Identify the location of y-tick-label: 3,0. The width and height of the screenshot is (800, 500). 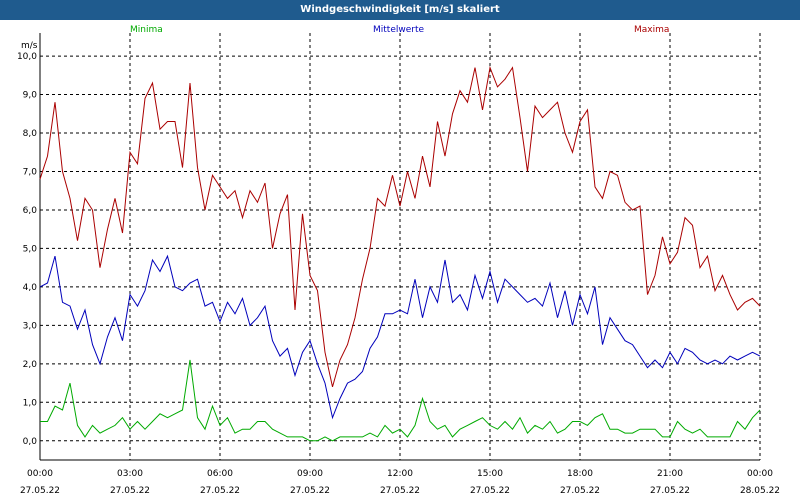
(30, 326).